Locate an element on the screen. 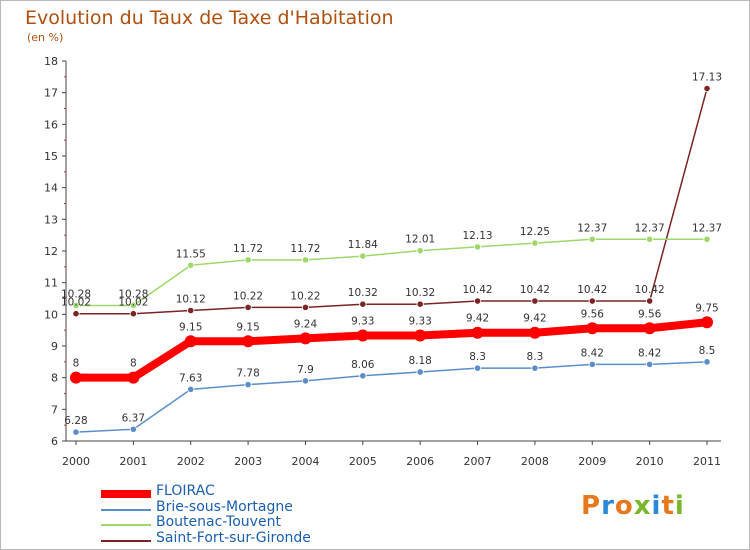 The width and height of the screenshot is (750, 550). y-tick-label: 17 is located at coordinates (51, 93).